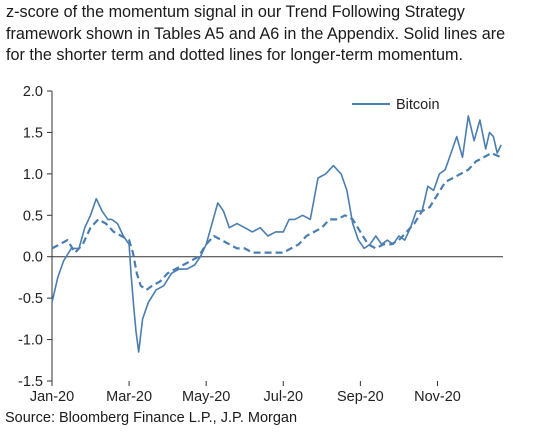  Describe the element at coordinates (33, 92) in the screenshot. I see `y-tick-label: 2.0` at that location.